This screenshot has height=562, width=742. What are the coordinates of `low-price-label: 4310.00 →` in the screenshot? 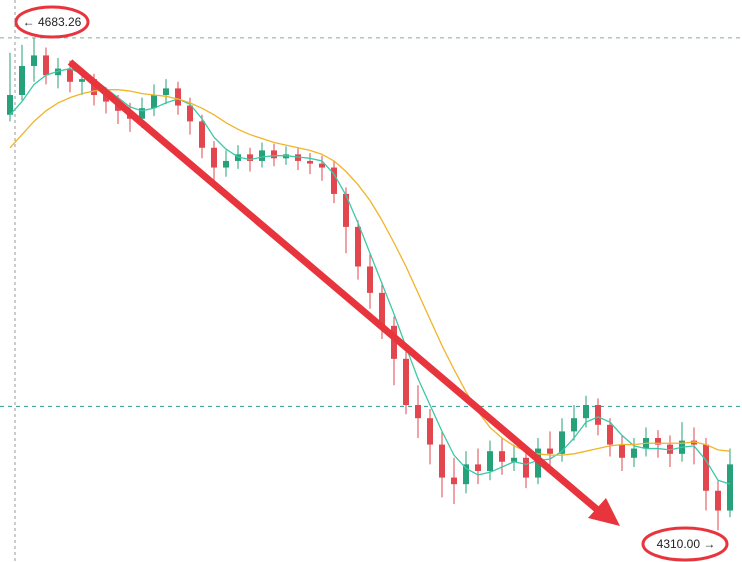 It's located at (686, 544).